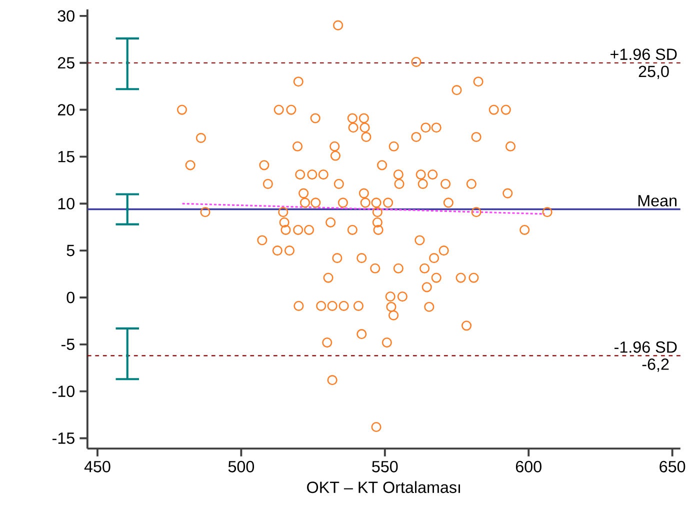 Image resolution: width=692 pixels, height=523 pixels. What do you see at coordinates (66, 62) in the screenshot?
I see `y-tick-label: 25` at bounding box center [66, 62].